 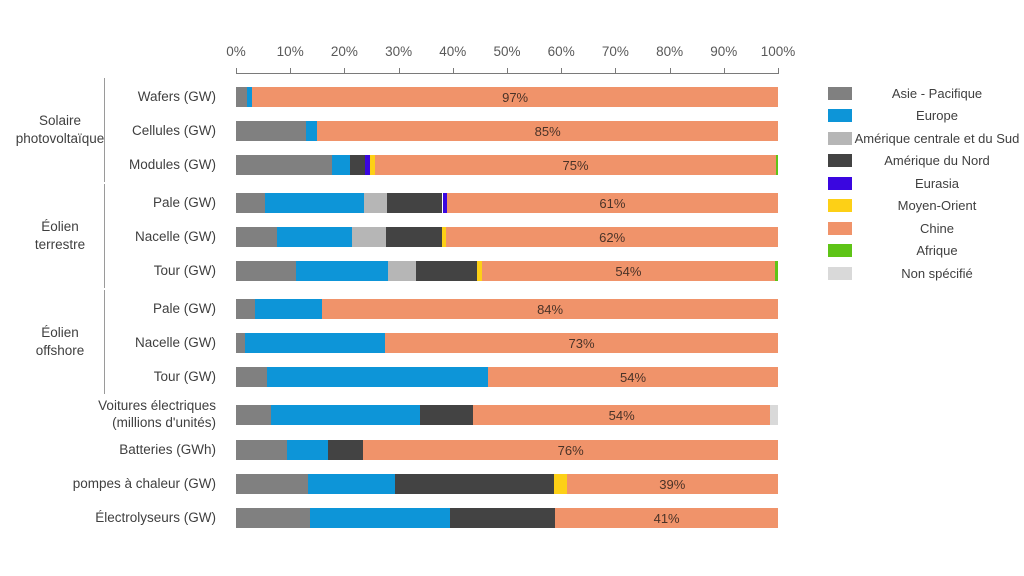 I want to click on bar-track: 97%, so click(x=507, y=97).